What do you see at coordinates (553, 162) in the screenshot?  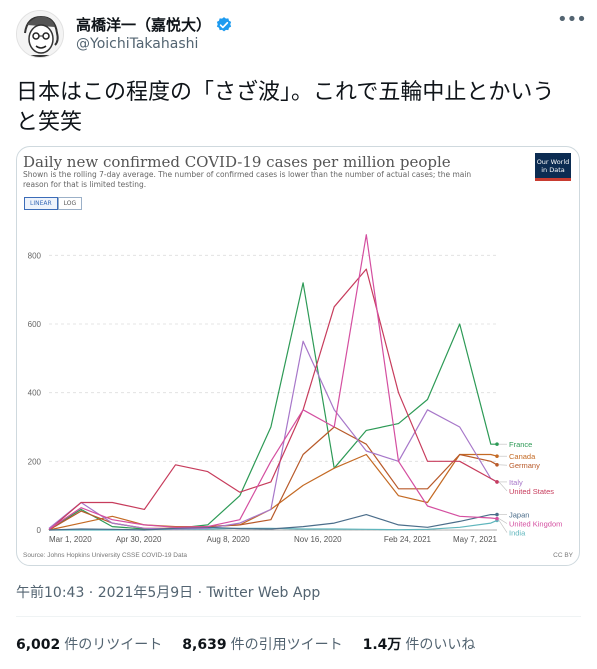 I see `owid-logo-line1: Our World` at bounding box center [553, 162].